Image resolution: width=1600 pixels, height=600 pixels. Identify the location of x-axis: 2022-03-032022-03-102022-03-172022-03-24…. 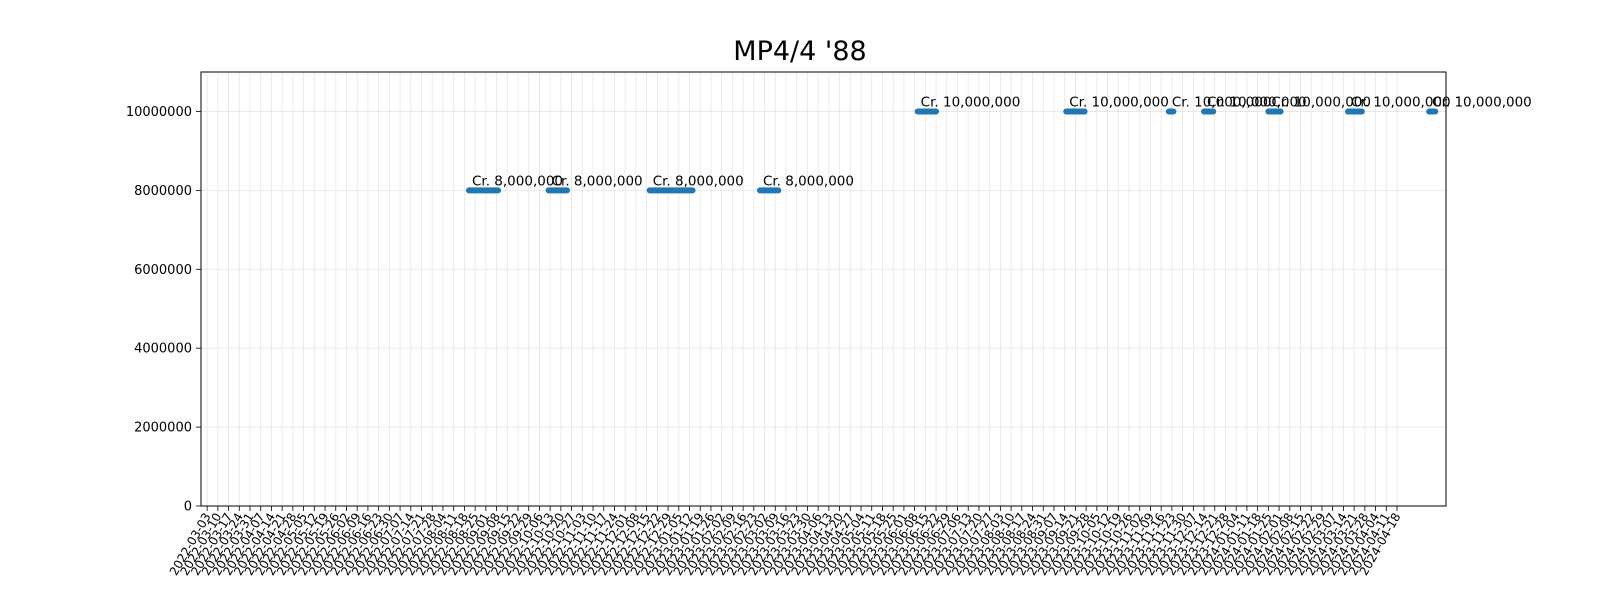
(785, 542).